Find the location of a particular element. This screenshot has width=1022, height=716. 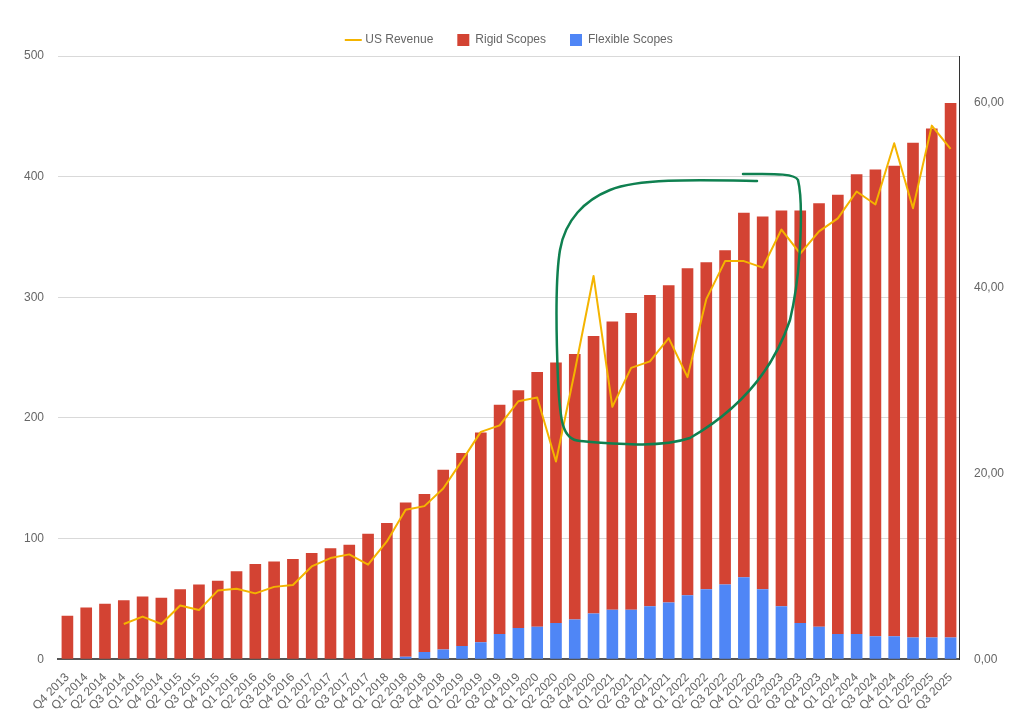

y-tick-label: 200 is located at coordinates (34, 417).